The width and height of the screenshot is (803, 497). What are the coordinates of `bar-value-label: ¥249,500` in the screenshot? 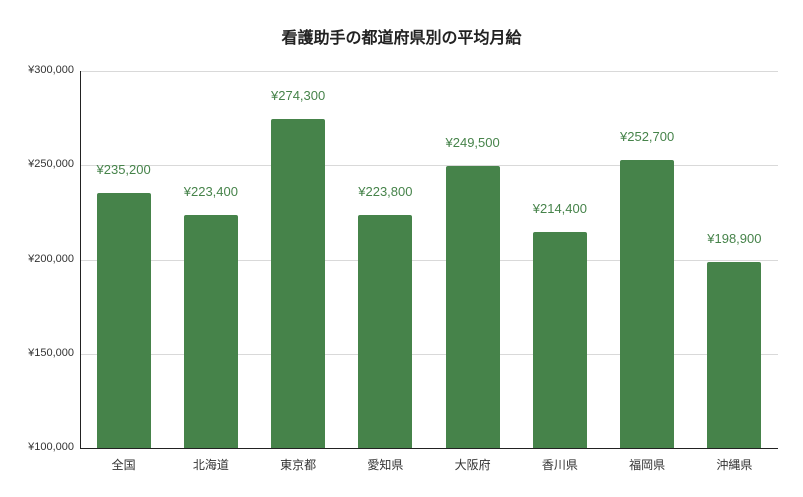 It's located at (472, 143).